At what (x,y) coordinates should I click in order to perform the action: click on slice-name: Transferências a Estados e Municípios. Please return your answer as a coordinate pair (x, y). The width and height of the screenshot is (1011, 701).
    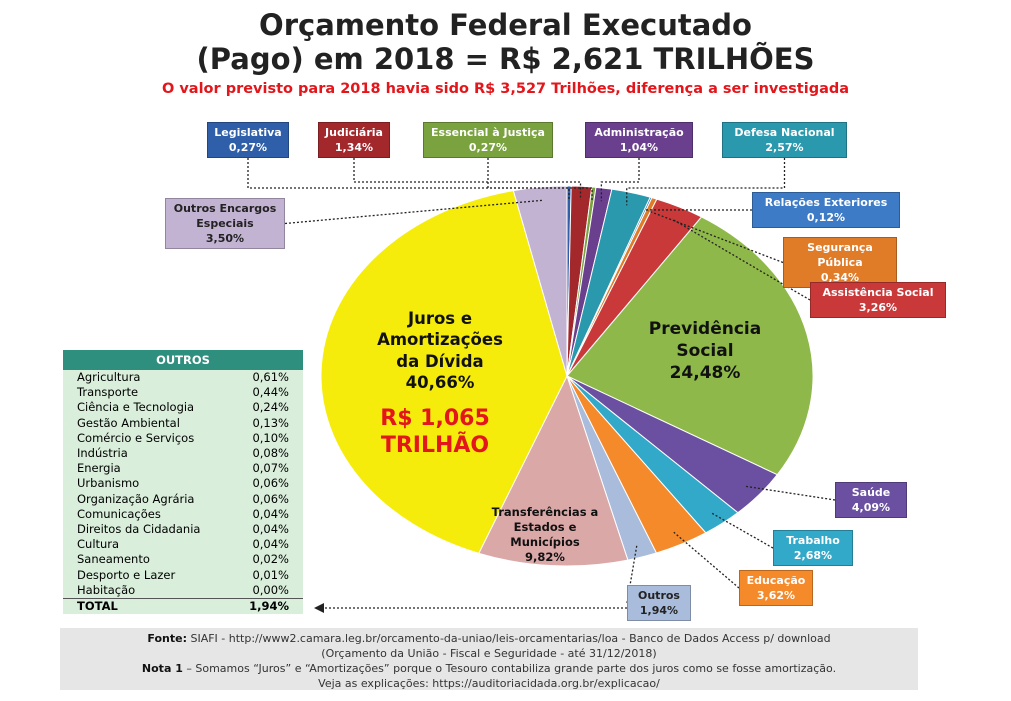
    Looking at the image, I should click on (545, 527).